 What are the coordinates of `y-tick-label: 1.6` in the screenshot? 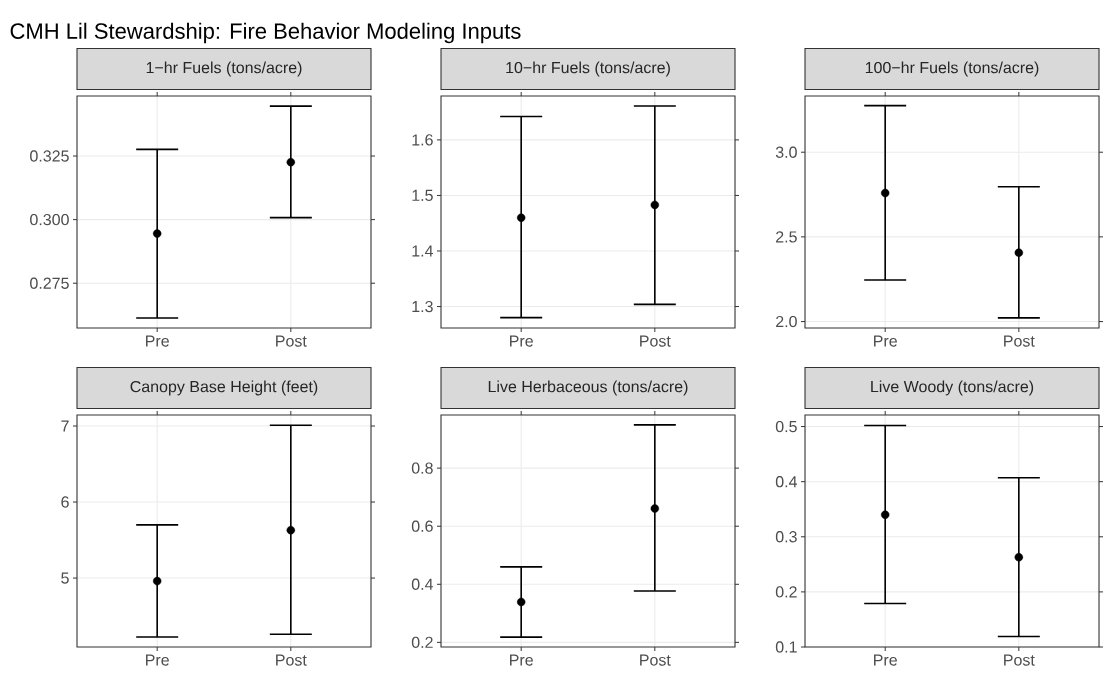 It's located at (422, 140).